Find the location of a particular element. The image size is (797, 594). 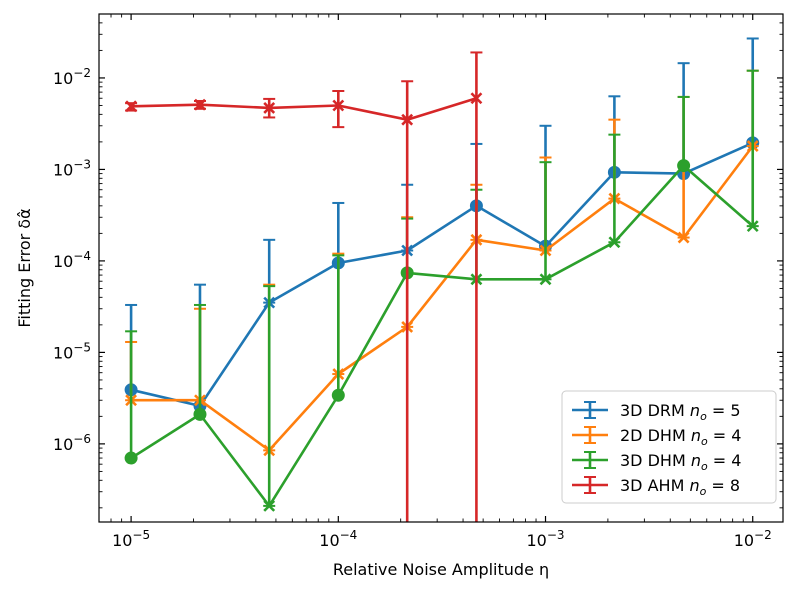

legend-label: 3D AHM no = 8 is located at coordinates (680, 487).